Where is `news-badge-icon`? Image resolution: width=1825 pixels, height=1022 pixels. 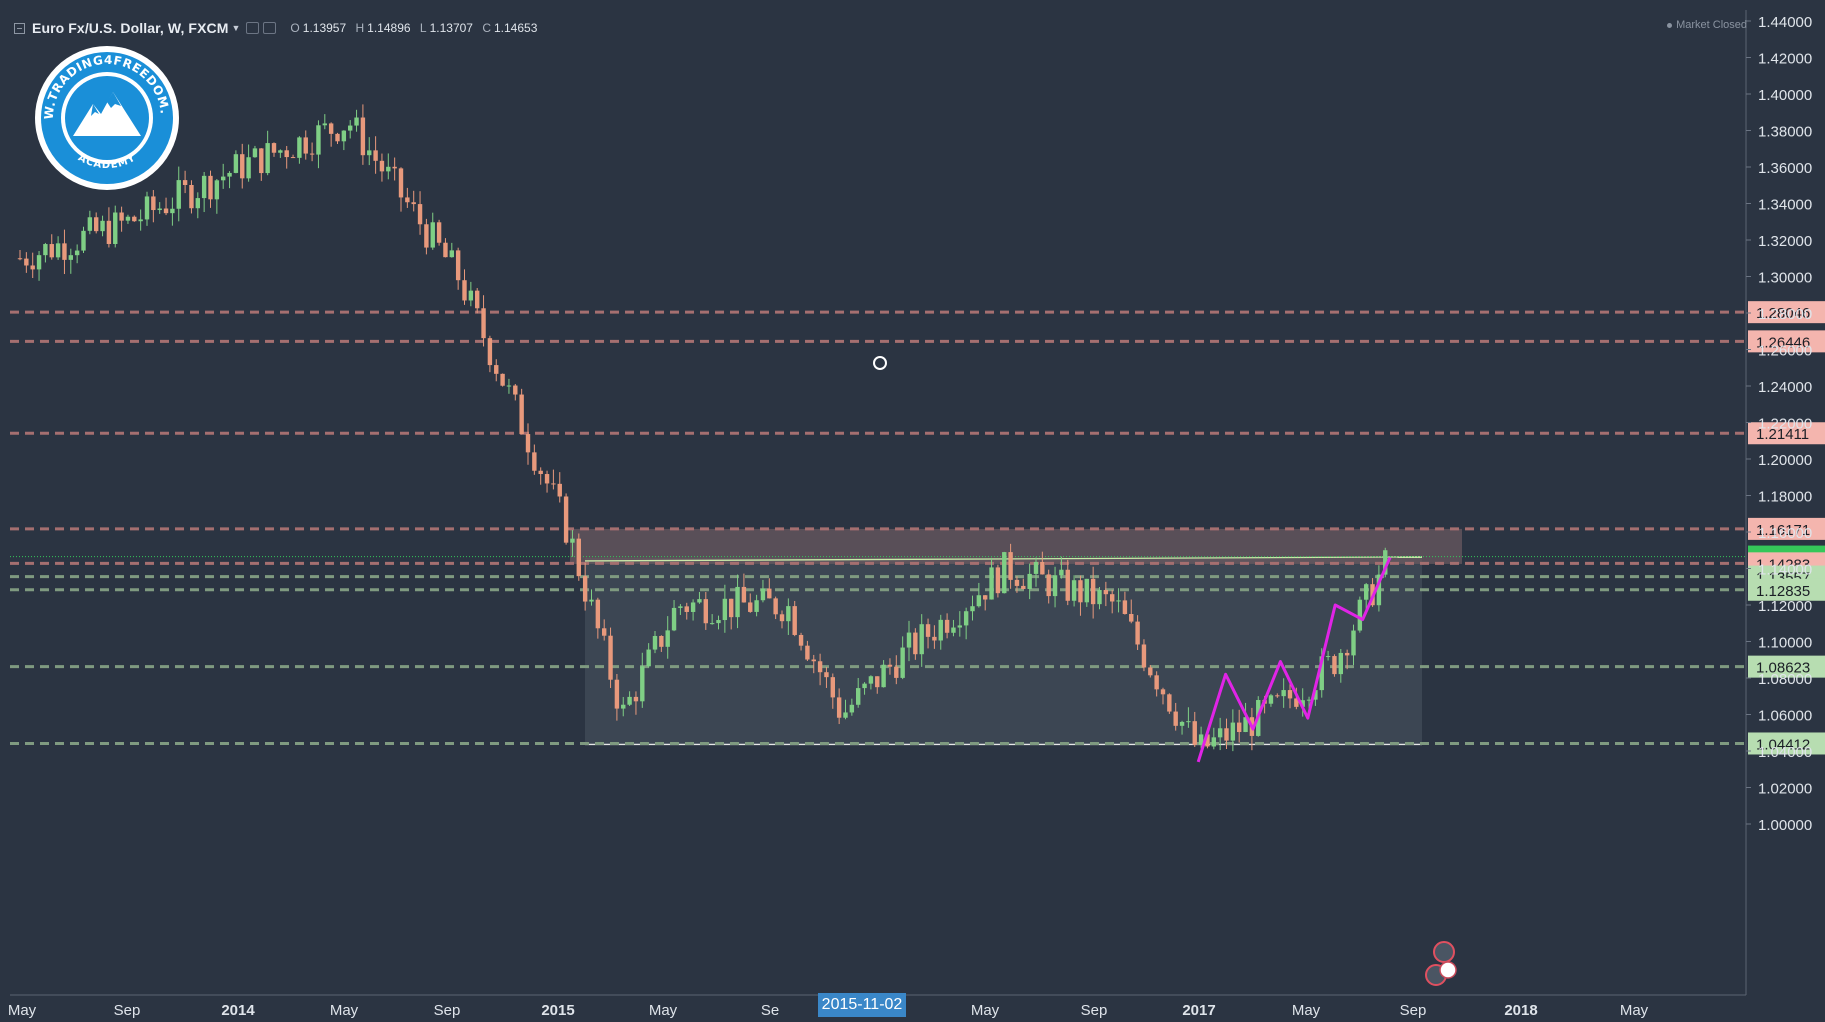
news-badge-icon is located at coordinates (1448, 970).